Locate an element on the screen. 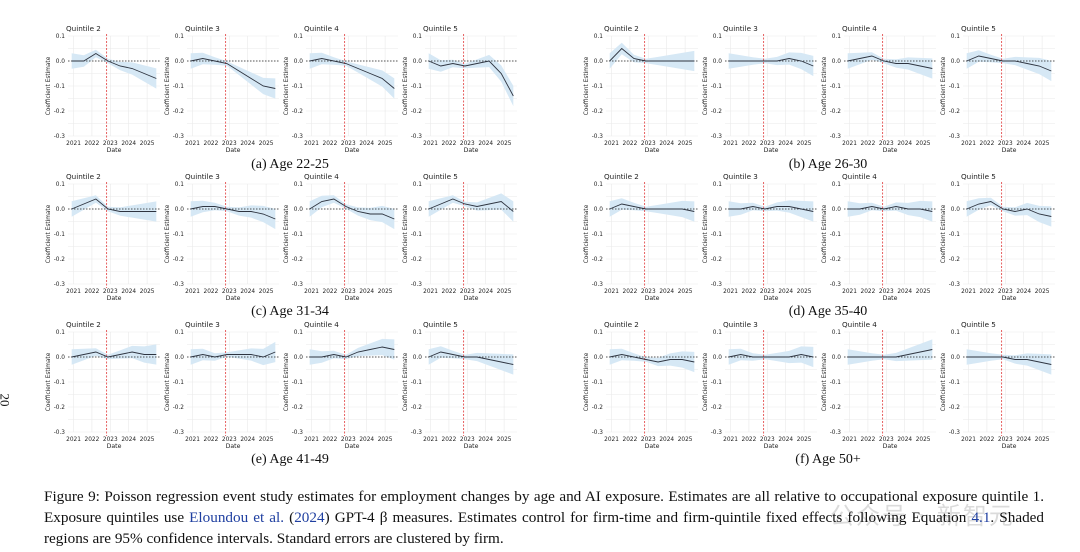 The width and height of the screenshot is (1080, 552). citation-link: Eloundou et al. is located at coordinates (237, 517).